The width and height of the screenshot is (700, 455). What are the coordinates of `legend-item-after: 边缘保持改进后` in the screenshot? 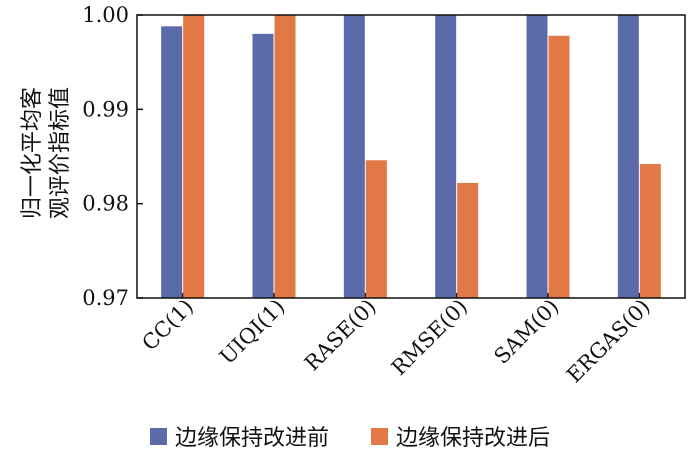 It's located at (460, 436).